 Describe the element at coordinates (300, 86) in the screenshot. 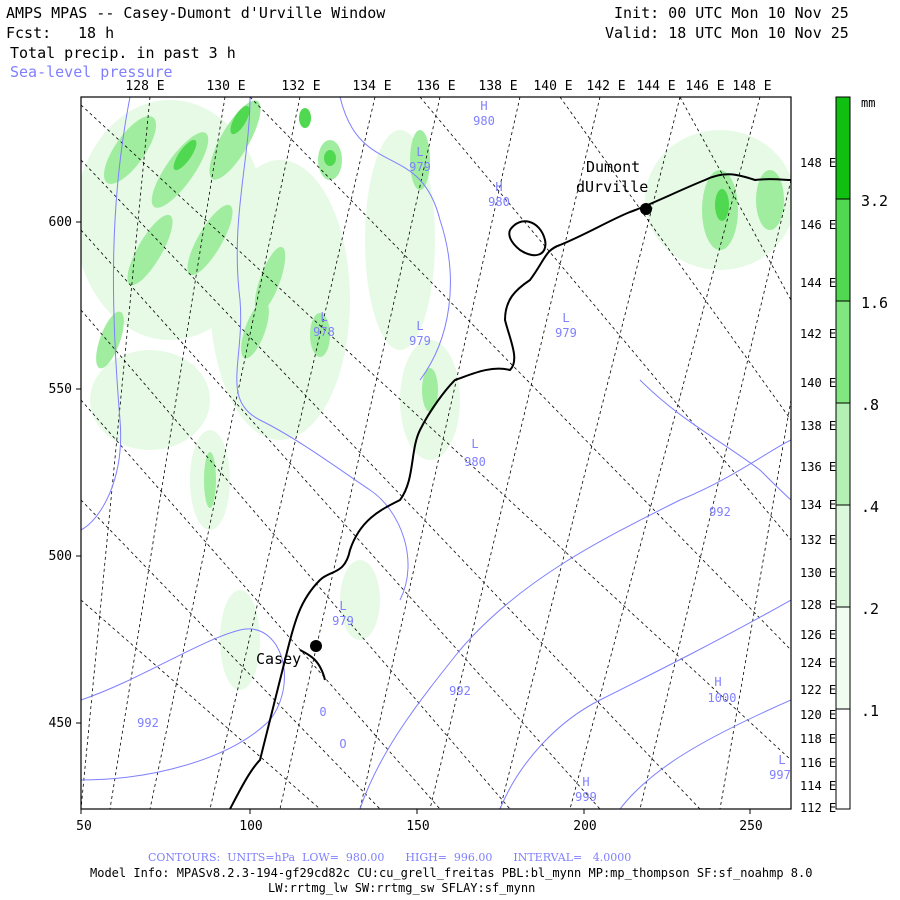

I see `lon-label: 132 E` at that location.